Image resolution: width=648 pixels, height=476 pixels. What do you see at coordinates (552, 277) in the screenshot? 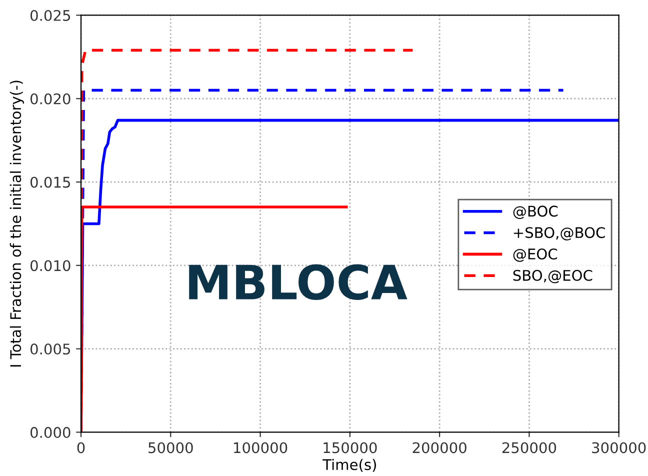
I see `legend-label: SBO,@EOC` at bounding box center [552, 277].